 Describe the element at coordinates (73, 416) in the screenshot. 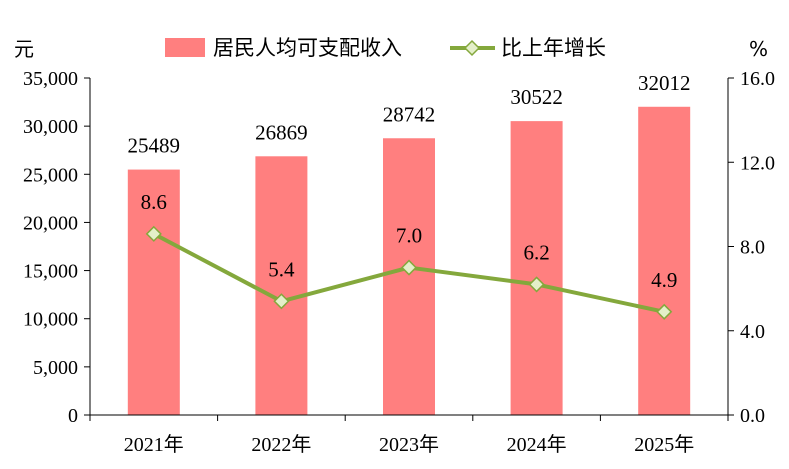

I see `left-tick-label: 0` at that location.